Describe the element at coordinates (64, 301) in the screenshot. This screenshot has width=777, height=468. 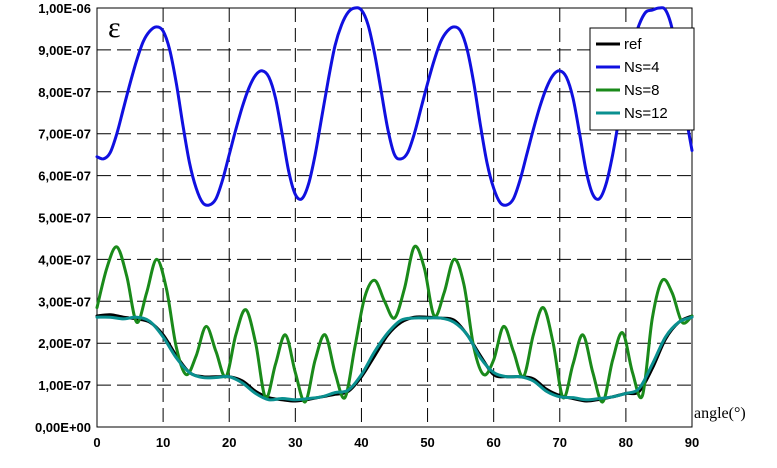
I see `y-tick-label: 3,00E-07` at that location.